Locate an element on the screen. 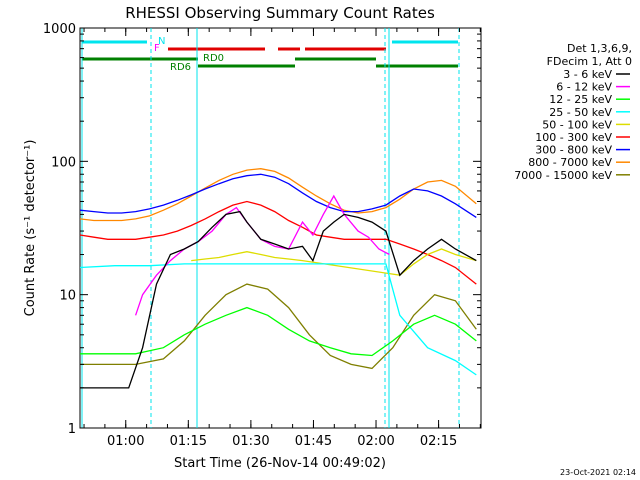  series-line-100-300-kev is located at coordinates (278, 242).